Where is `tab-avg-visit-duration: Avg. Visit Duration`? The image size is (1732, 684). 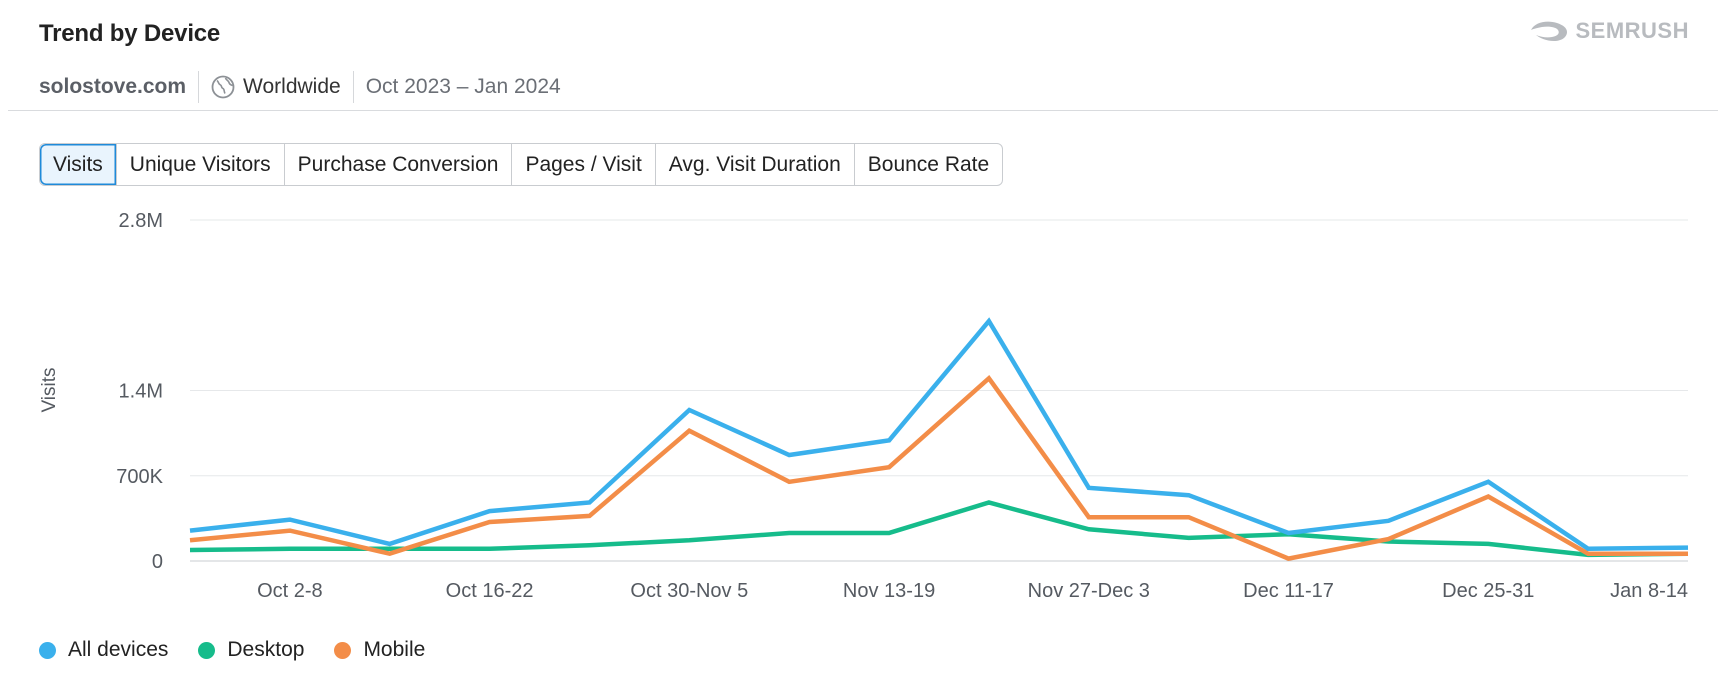 tab-avg-visit-duration: Avg. Visit Duration is located at coordinates (754, 164).